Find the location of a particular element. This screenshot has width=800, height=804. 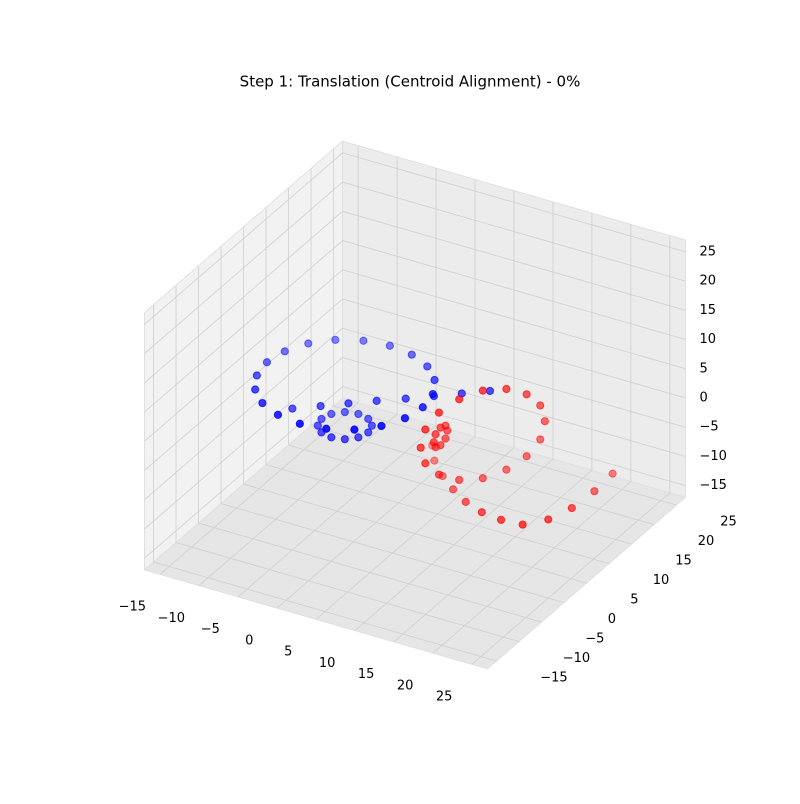

x-tick-label: 10 is located at coordinates (327, 663).